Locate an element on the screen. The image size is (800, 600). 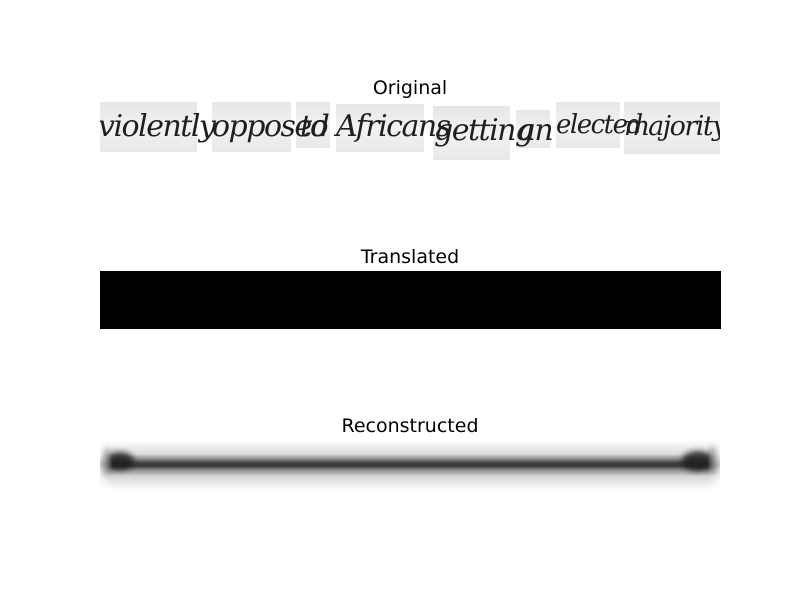
reconstructed-title: Reconstructed is located at coordinates (410, 426).